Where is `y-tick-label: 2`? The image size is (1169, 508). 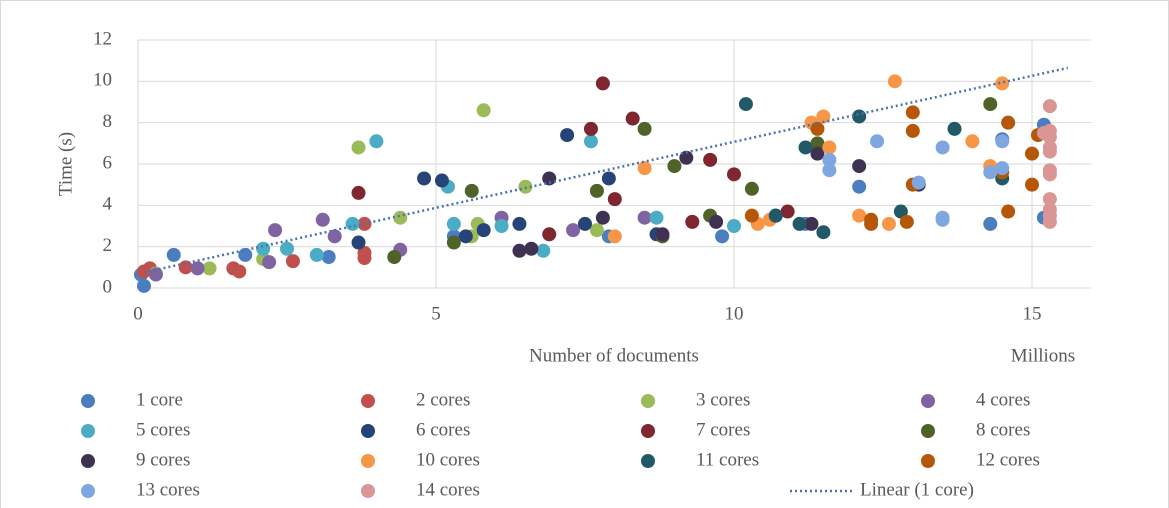
y-tick-label: 2 is located at coordinates (108, 245).